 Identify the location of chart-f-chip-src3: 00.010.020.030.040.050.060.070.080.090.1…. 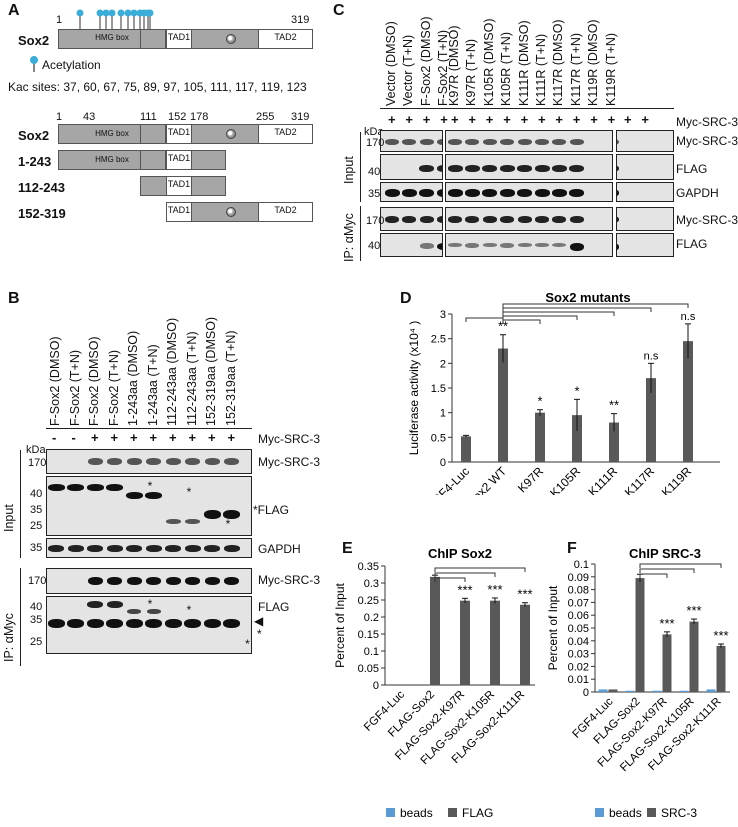
(638, 683).